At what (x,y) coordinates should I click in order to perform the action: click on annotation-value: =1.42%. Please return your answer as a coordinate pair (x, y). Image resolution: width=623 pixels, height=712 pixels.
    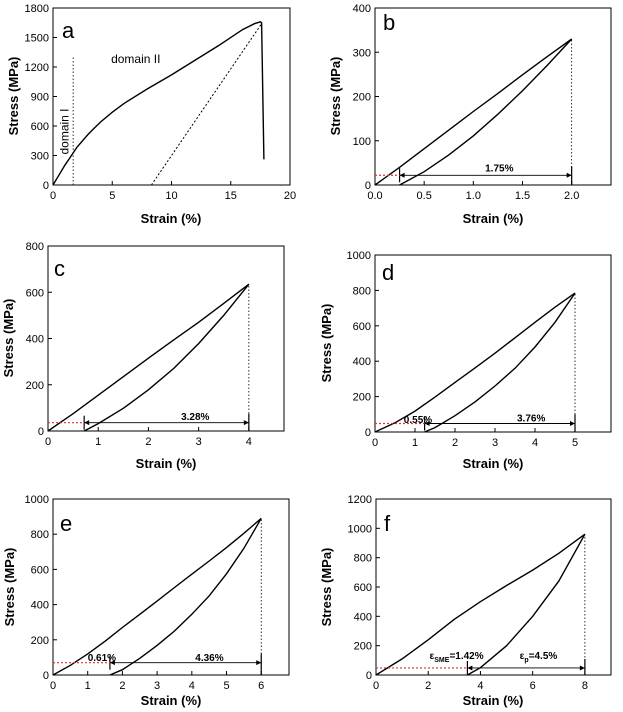
    Looking at the image, I should click on (466, 656).